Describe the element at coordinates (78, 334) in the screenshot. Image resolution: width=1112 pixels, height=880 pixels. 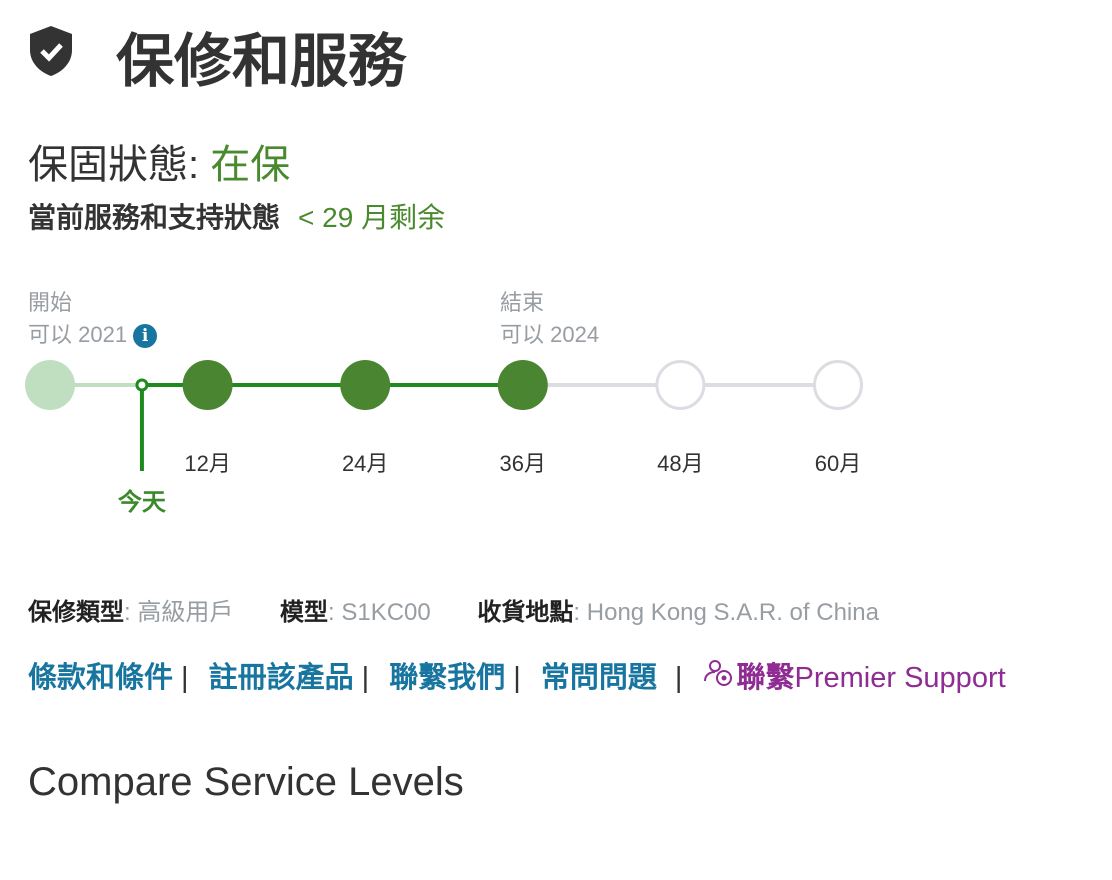
I see `start-date: 可以 2021` at that location.